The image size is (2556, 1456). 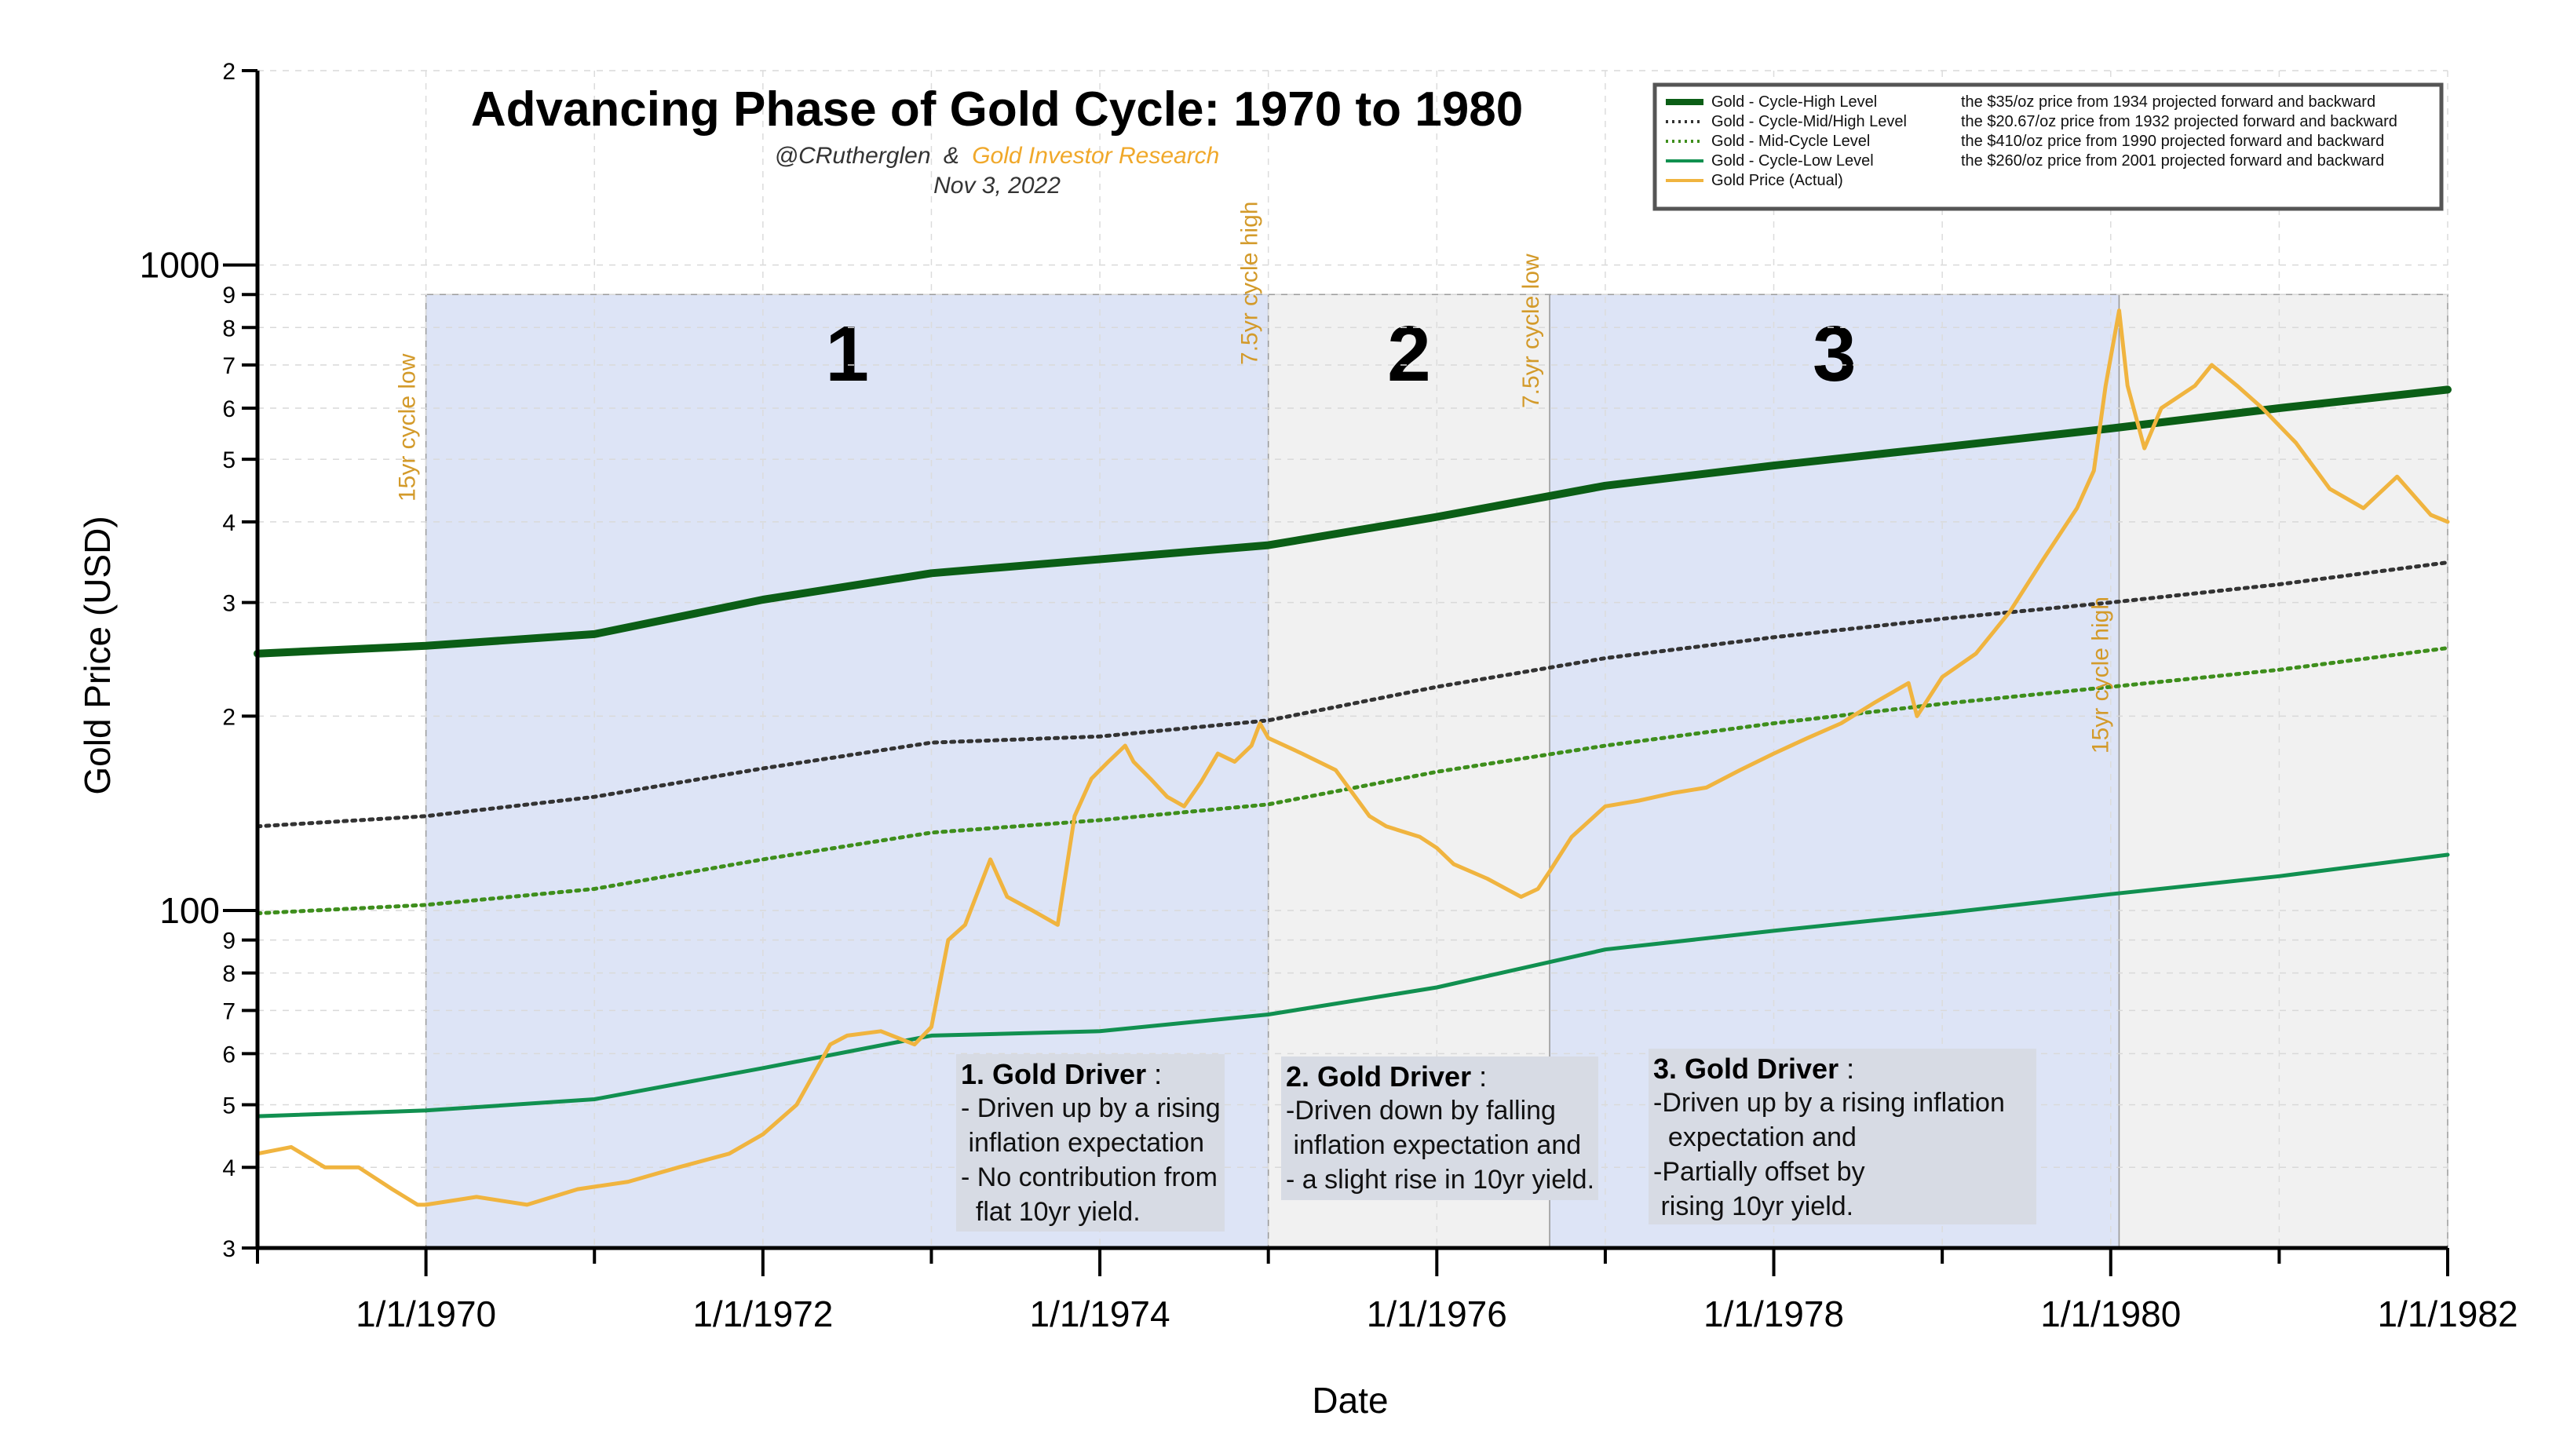 I want to click on x-tick-label-0: 1/1/1970, so click(x=426, y=1314).